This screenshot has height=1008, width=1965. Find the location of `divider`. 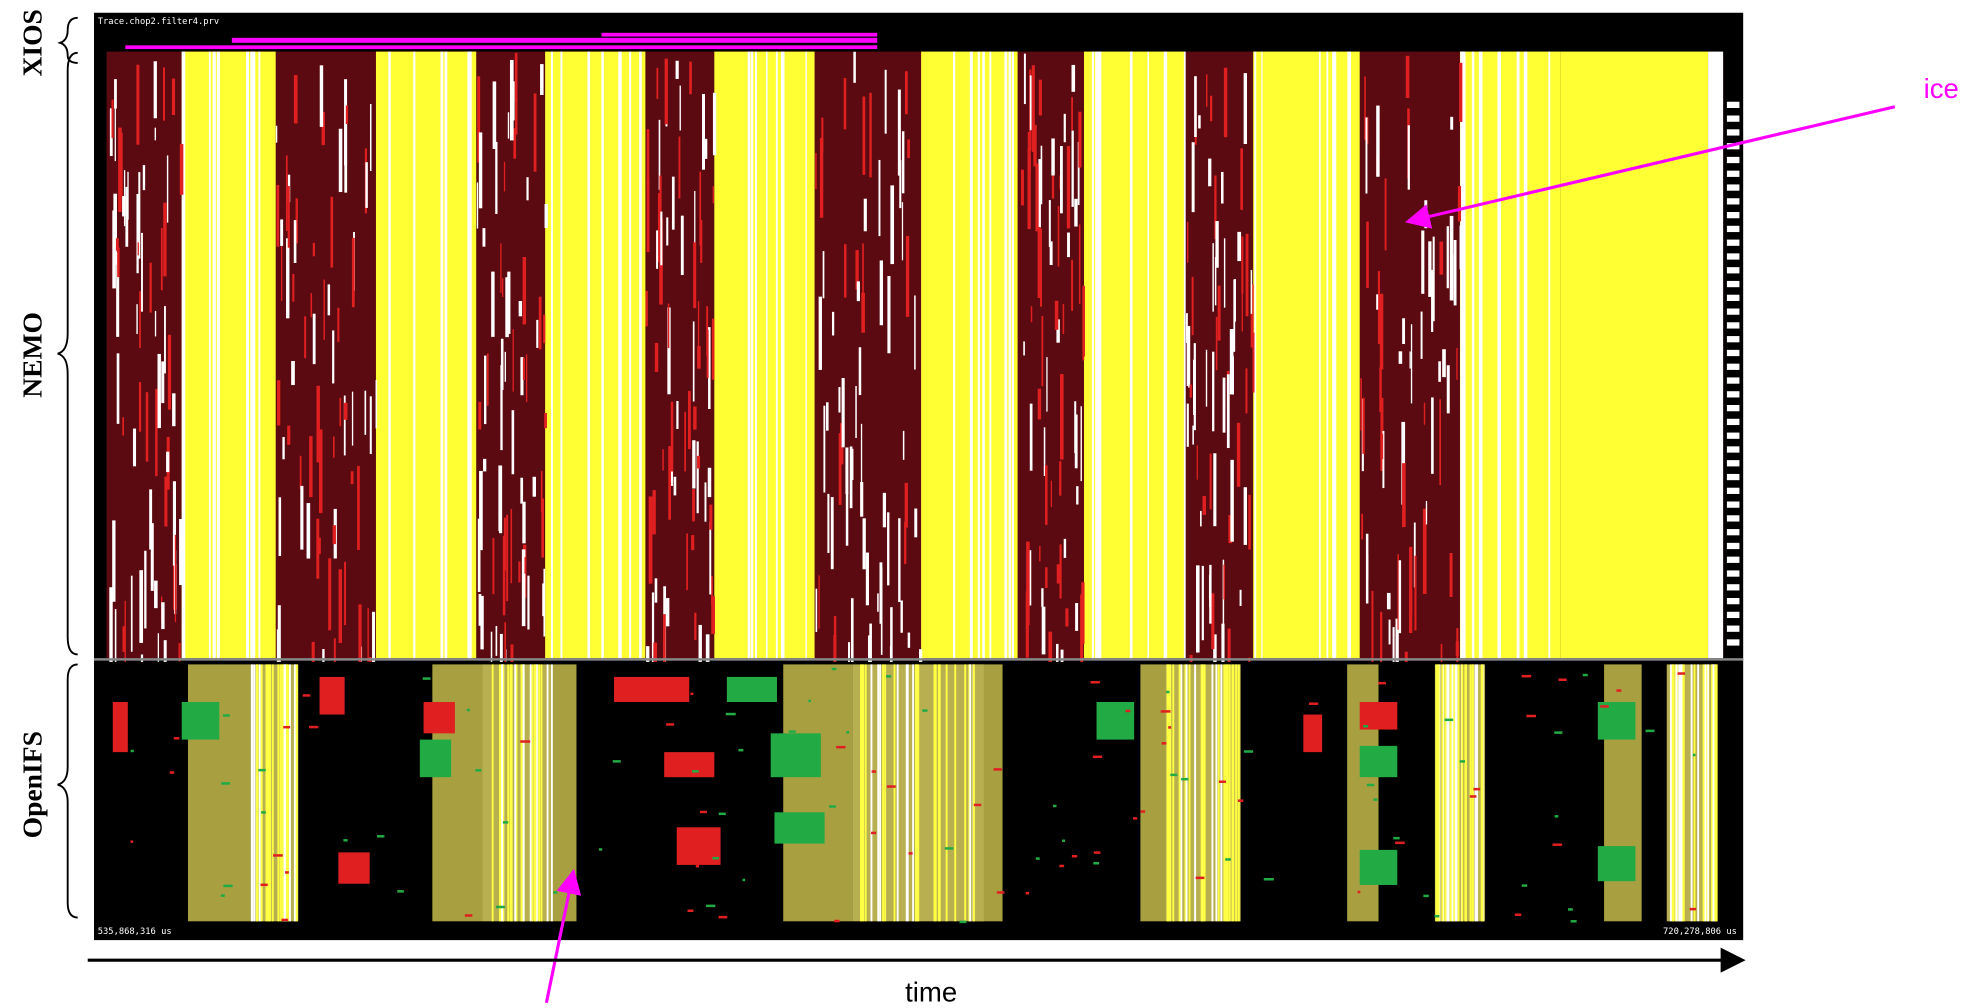

divider is located at coordinates (918, 659).